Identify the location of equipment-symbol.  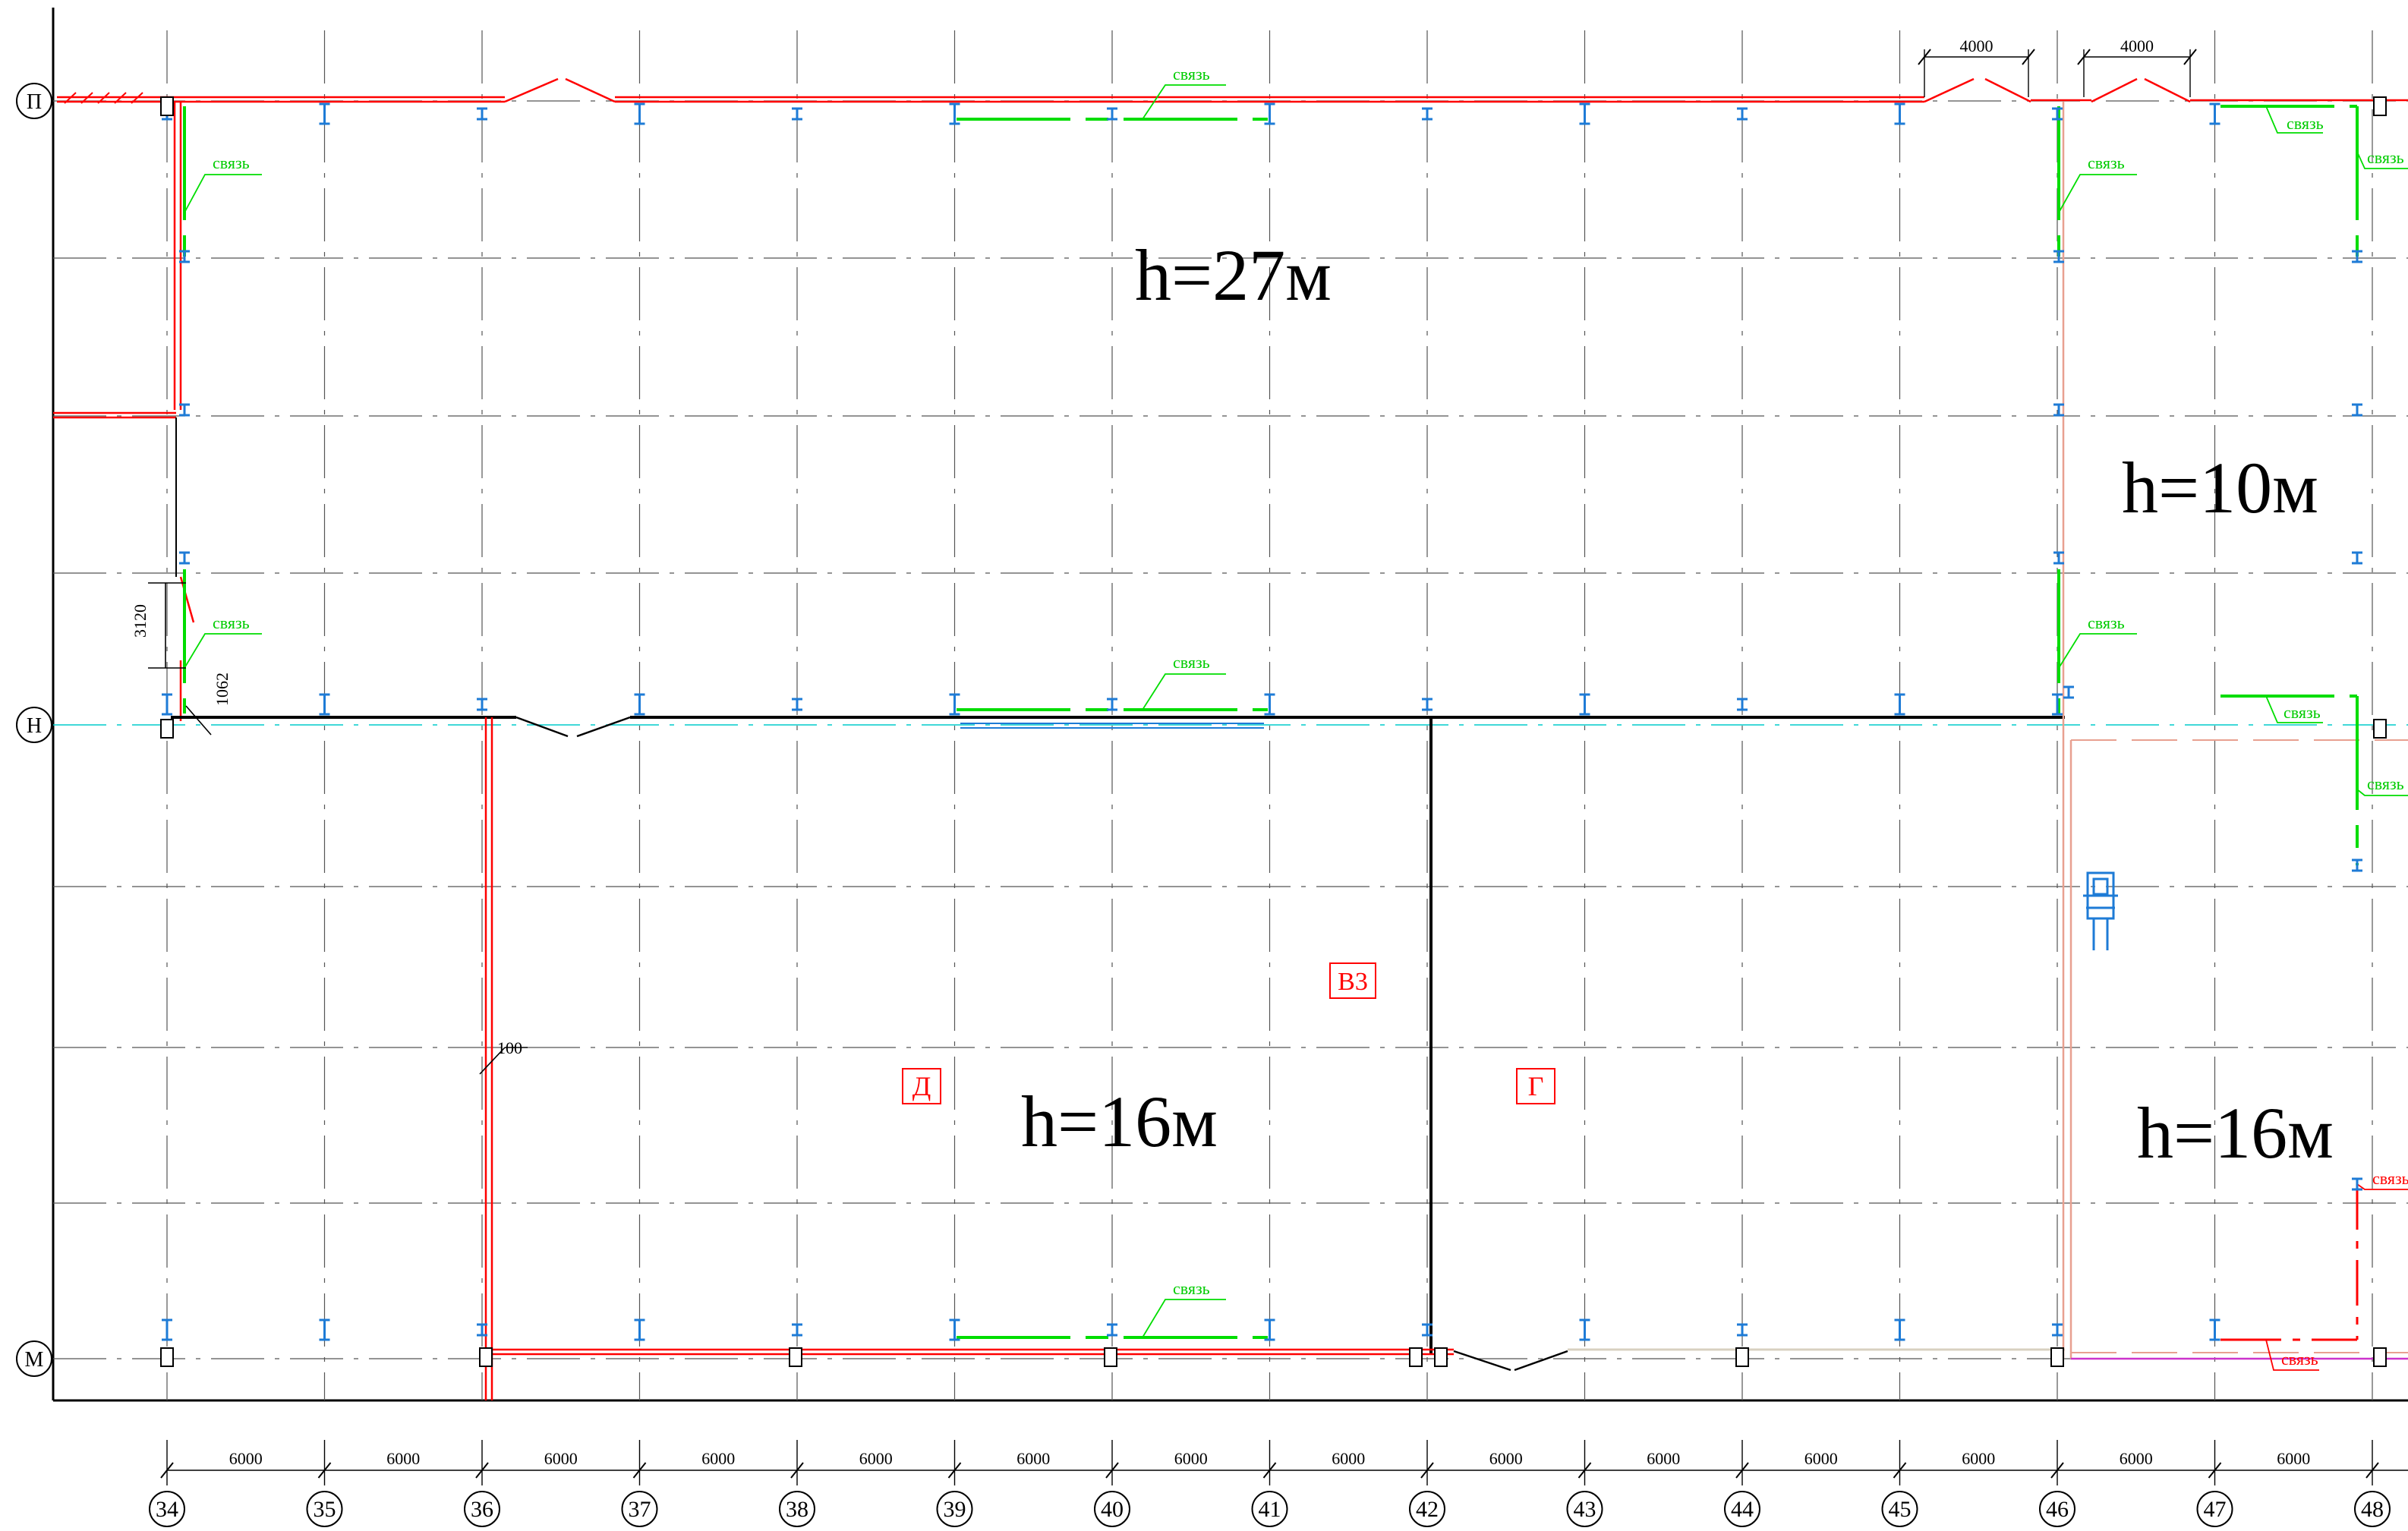
(2100, 911).